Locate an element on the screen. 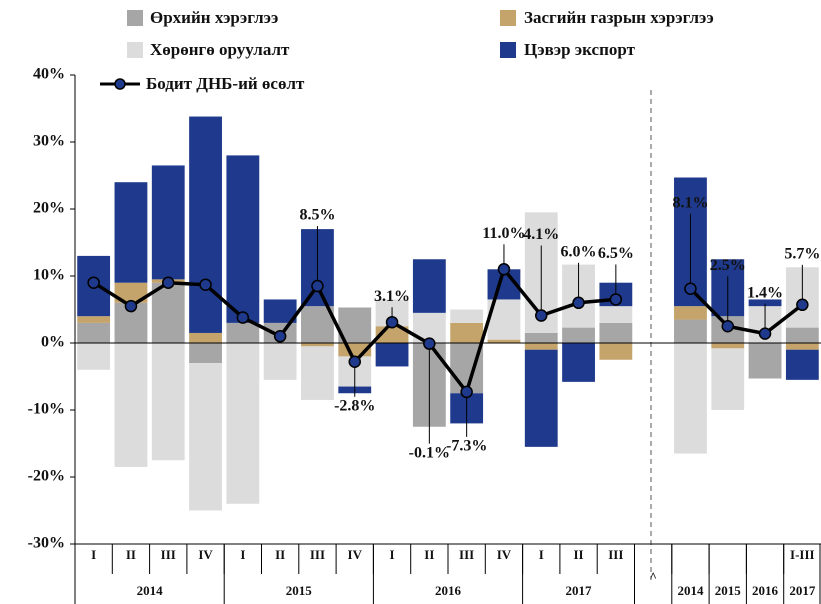 The width and height of the screenshot is (821, 604). y-tick-label: 10% is located at coordinates (49, 275).